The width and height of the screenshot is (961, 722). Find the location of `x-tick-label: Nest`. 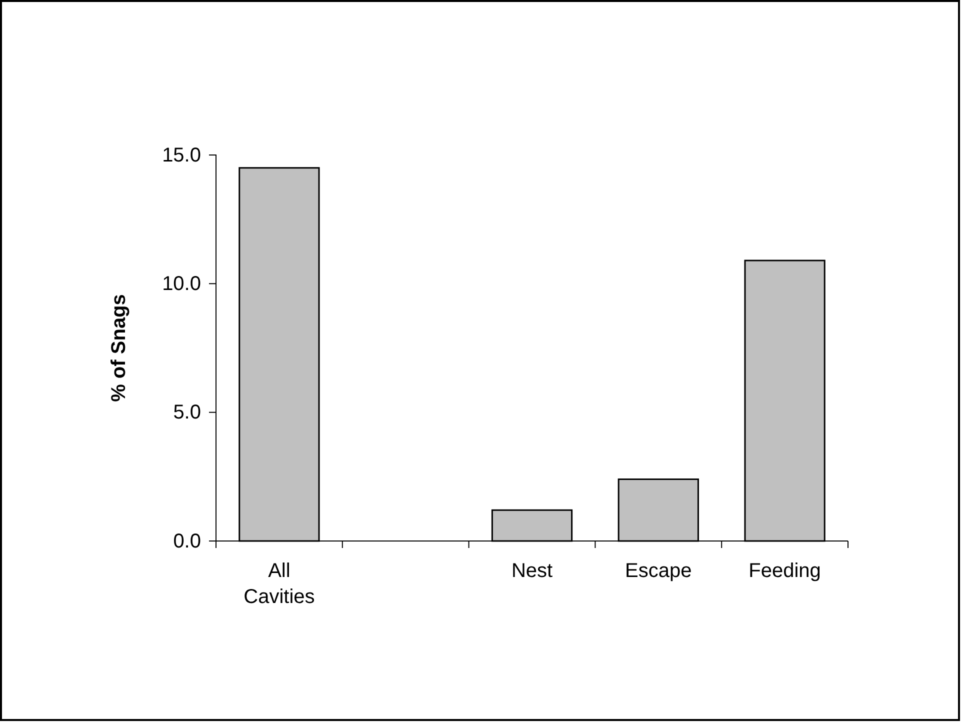

x-tick-label: Nest is located at coordinates (532, 571).